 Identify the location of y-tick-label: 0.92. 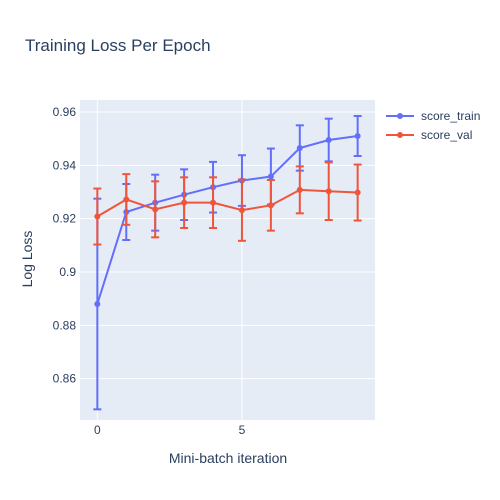
(65, 219).